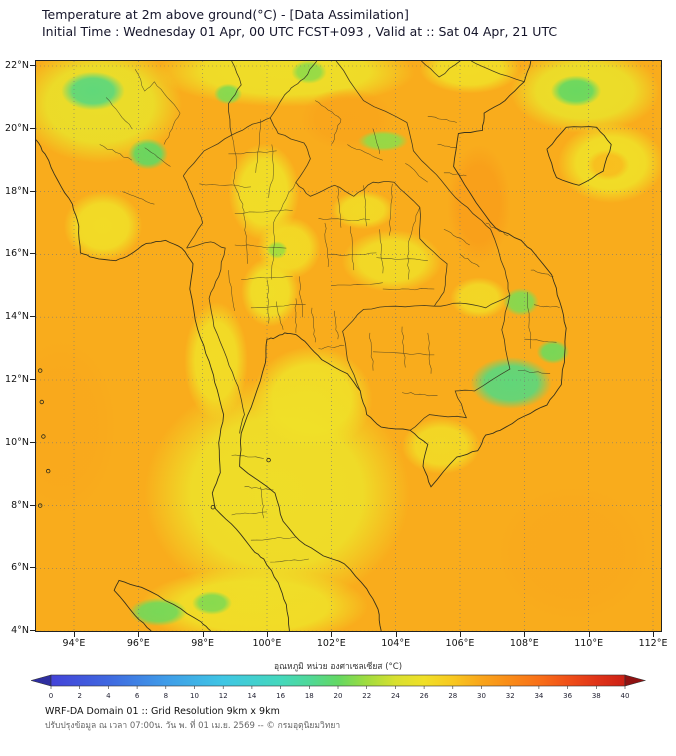  Describe the element at coordinates (280, 696) in the screenshot. I see `svg-text: 16` at that location.